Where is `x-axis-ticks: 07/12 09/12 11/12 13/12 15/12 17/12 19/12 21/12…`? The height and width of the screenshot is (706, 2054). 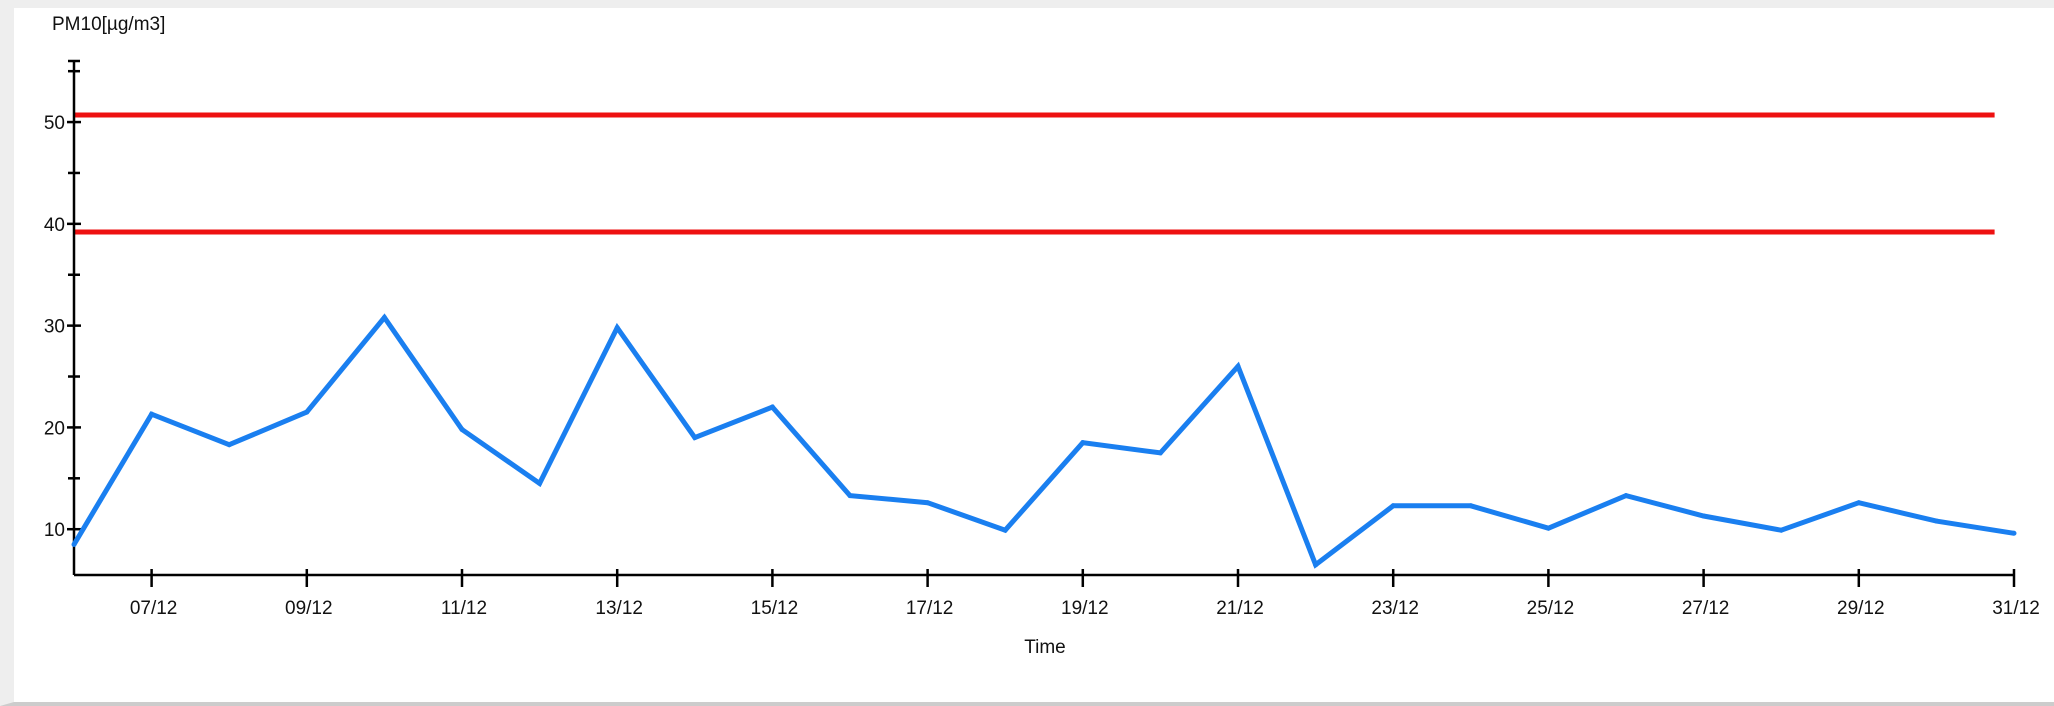 x-axis-ticks: 07/12 09/12 11/12 13/12 15/12 17/12 19/12 21/12… is located at coordinates (1085, 594).